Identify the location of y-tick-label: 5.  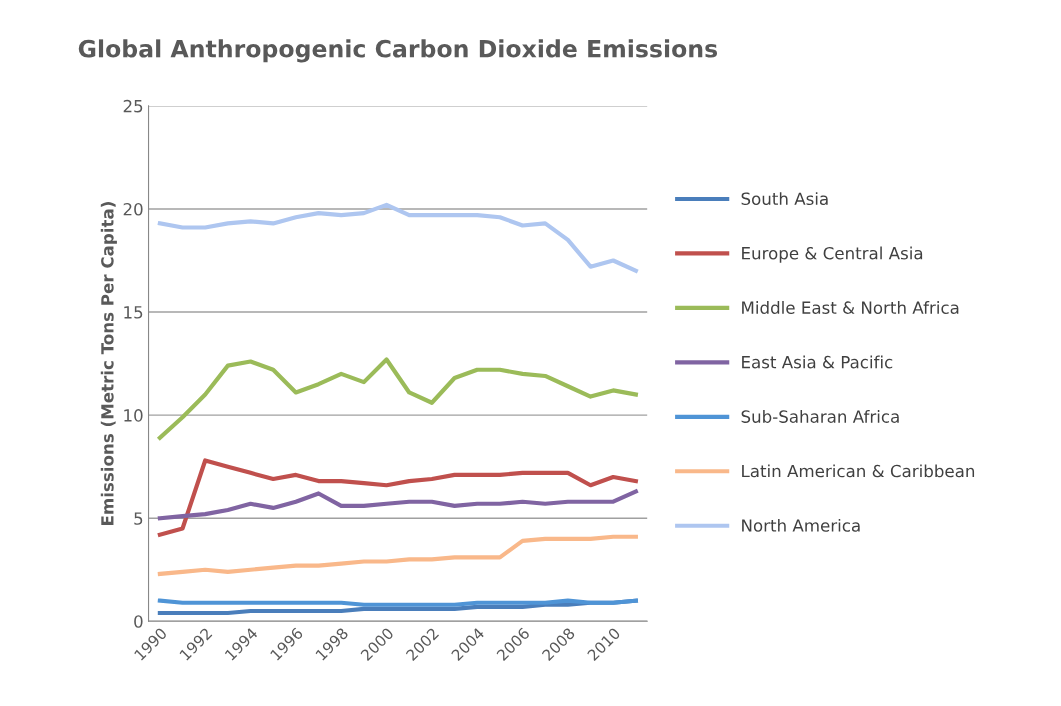
(138, 518).